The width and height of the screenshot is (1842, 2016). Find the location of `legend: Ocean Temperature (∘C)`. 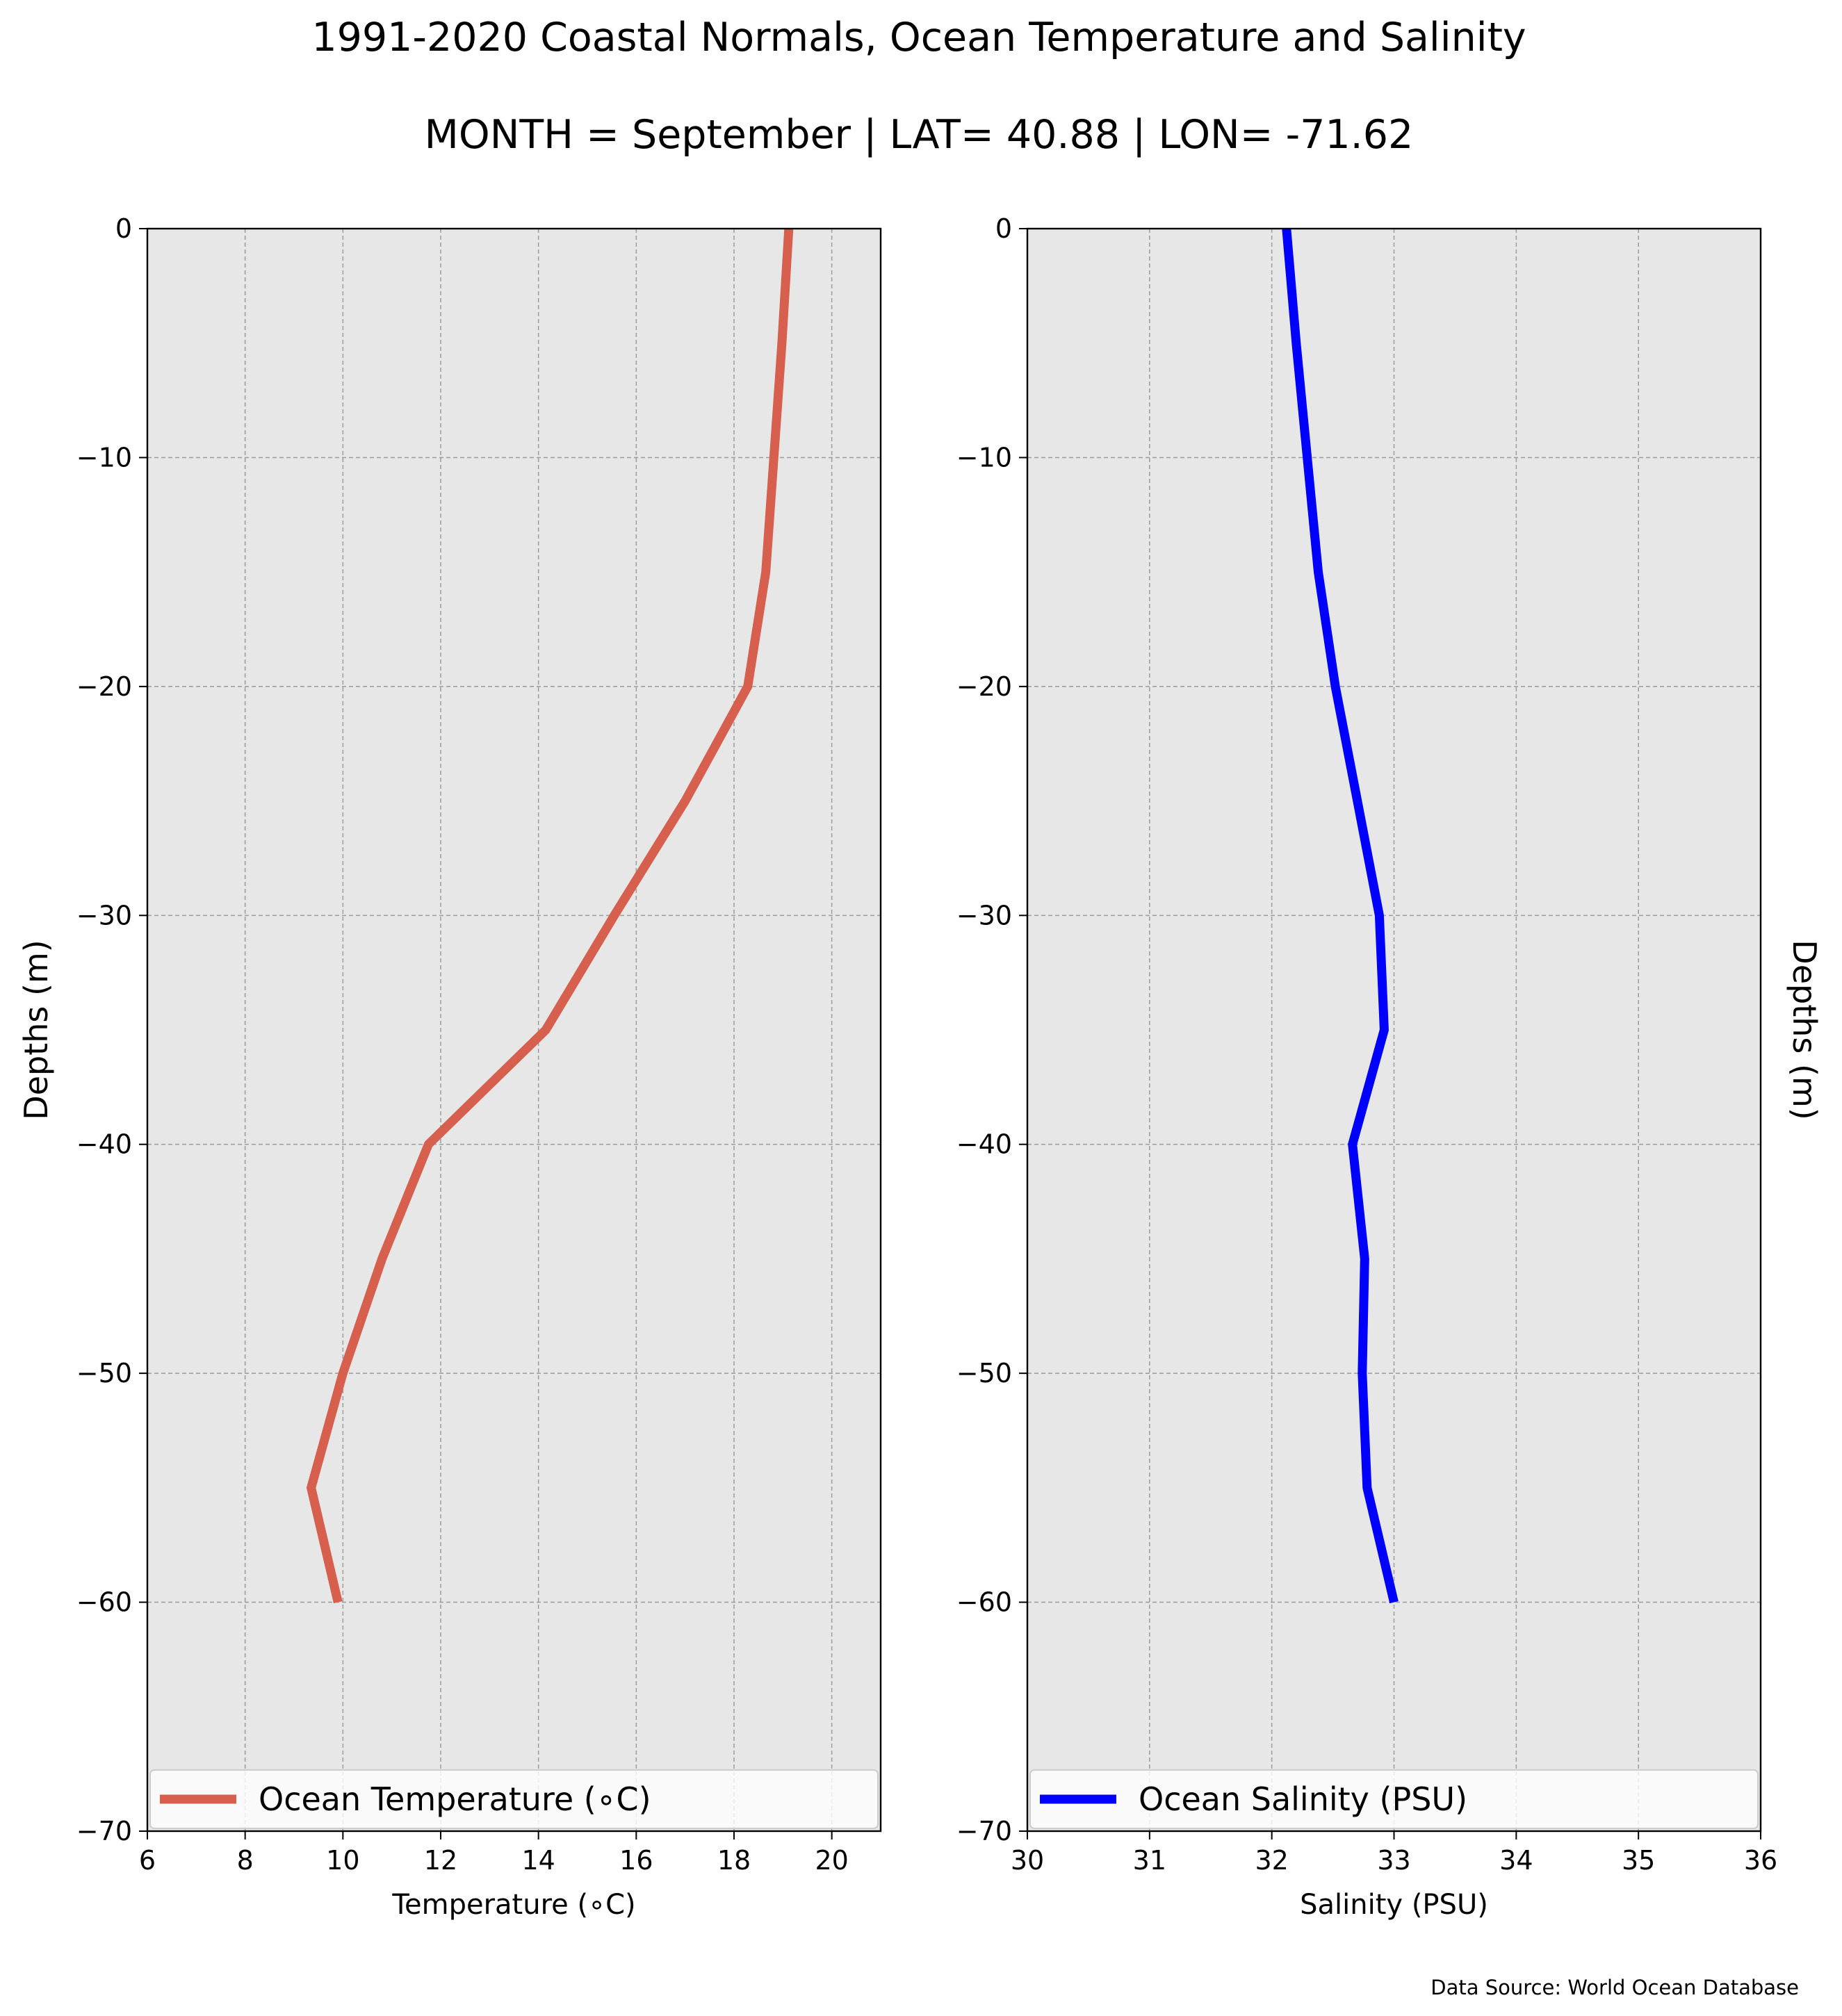

legend: Ocean Temperature (∘C) is located at coordinates (514, 1799).